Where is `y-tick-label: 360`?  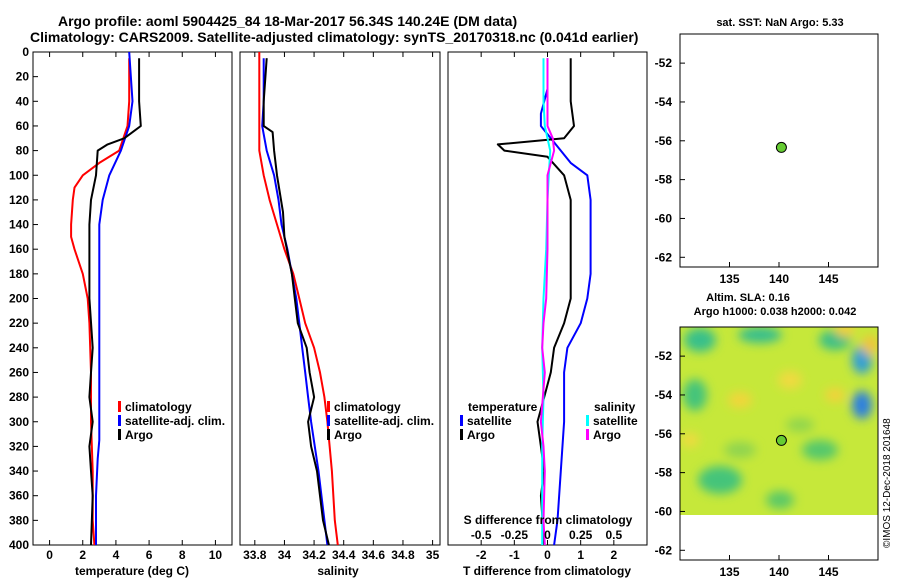 y-tick-label: 360 is located at coordinates (19, 496).